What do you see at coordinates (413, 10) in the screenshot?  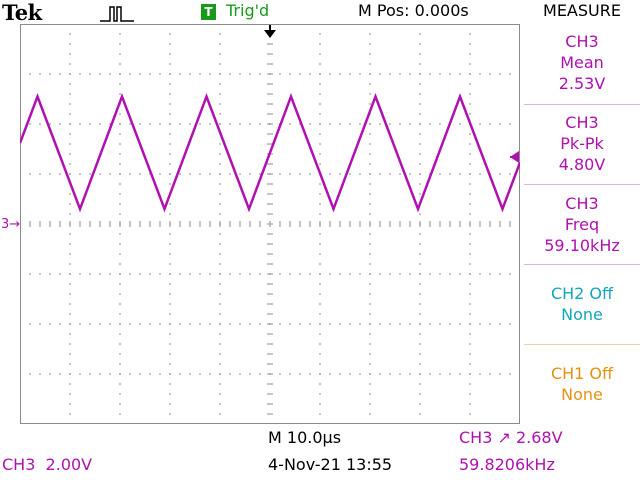 I see `horizontal-position: M Pos: 0.000s` at bounding box center [413, 10].